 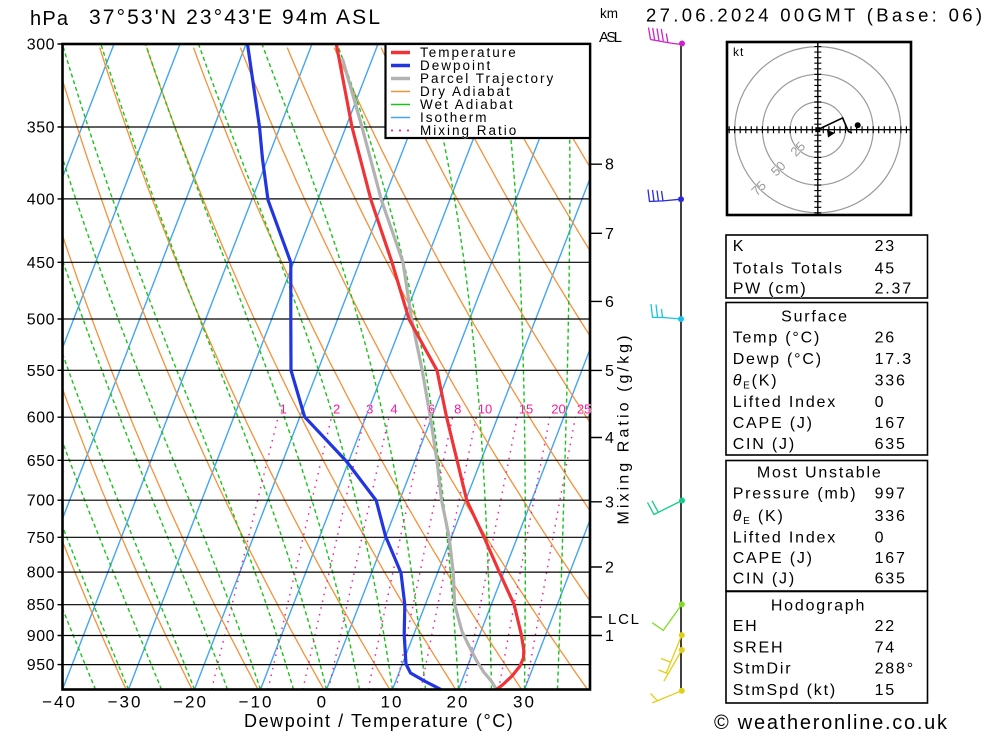 What do you see at coordinates (49, 19) in the screenshot?
I see `svg-text: hPa` at bounding box center [49, 19].